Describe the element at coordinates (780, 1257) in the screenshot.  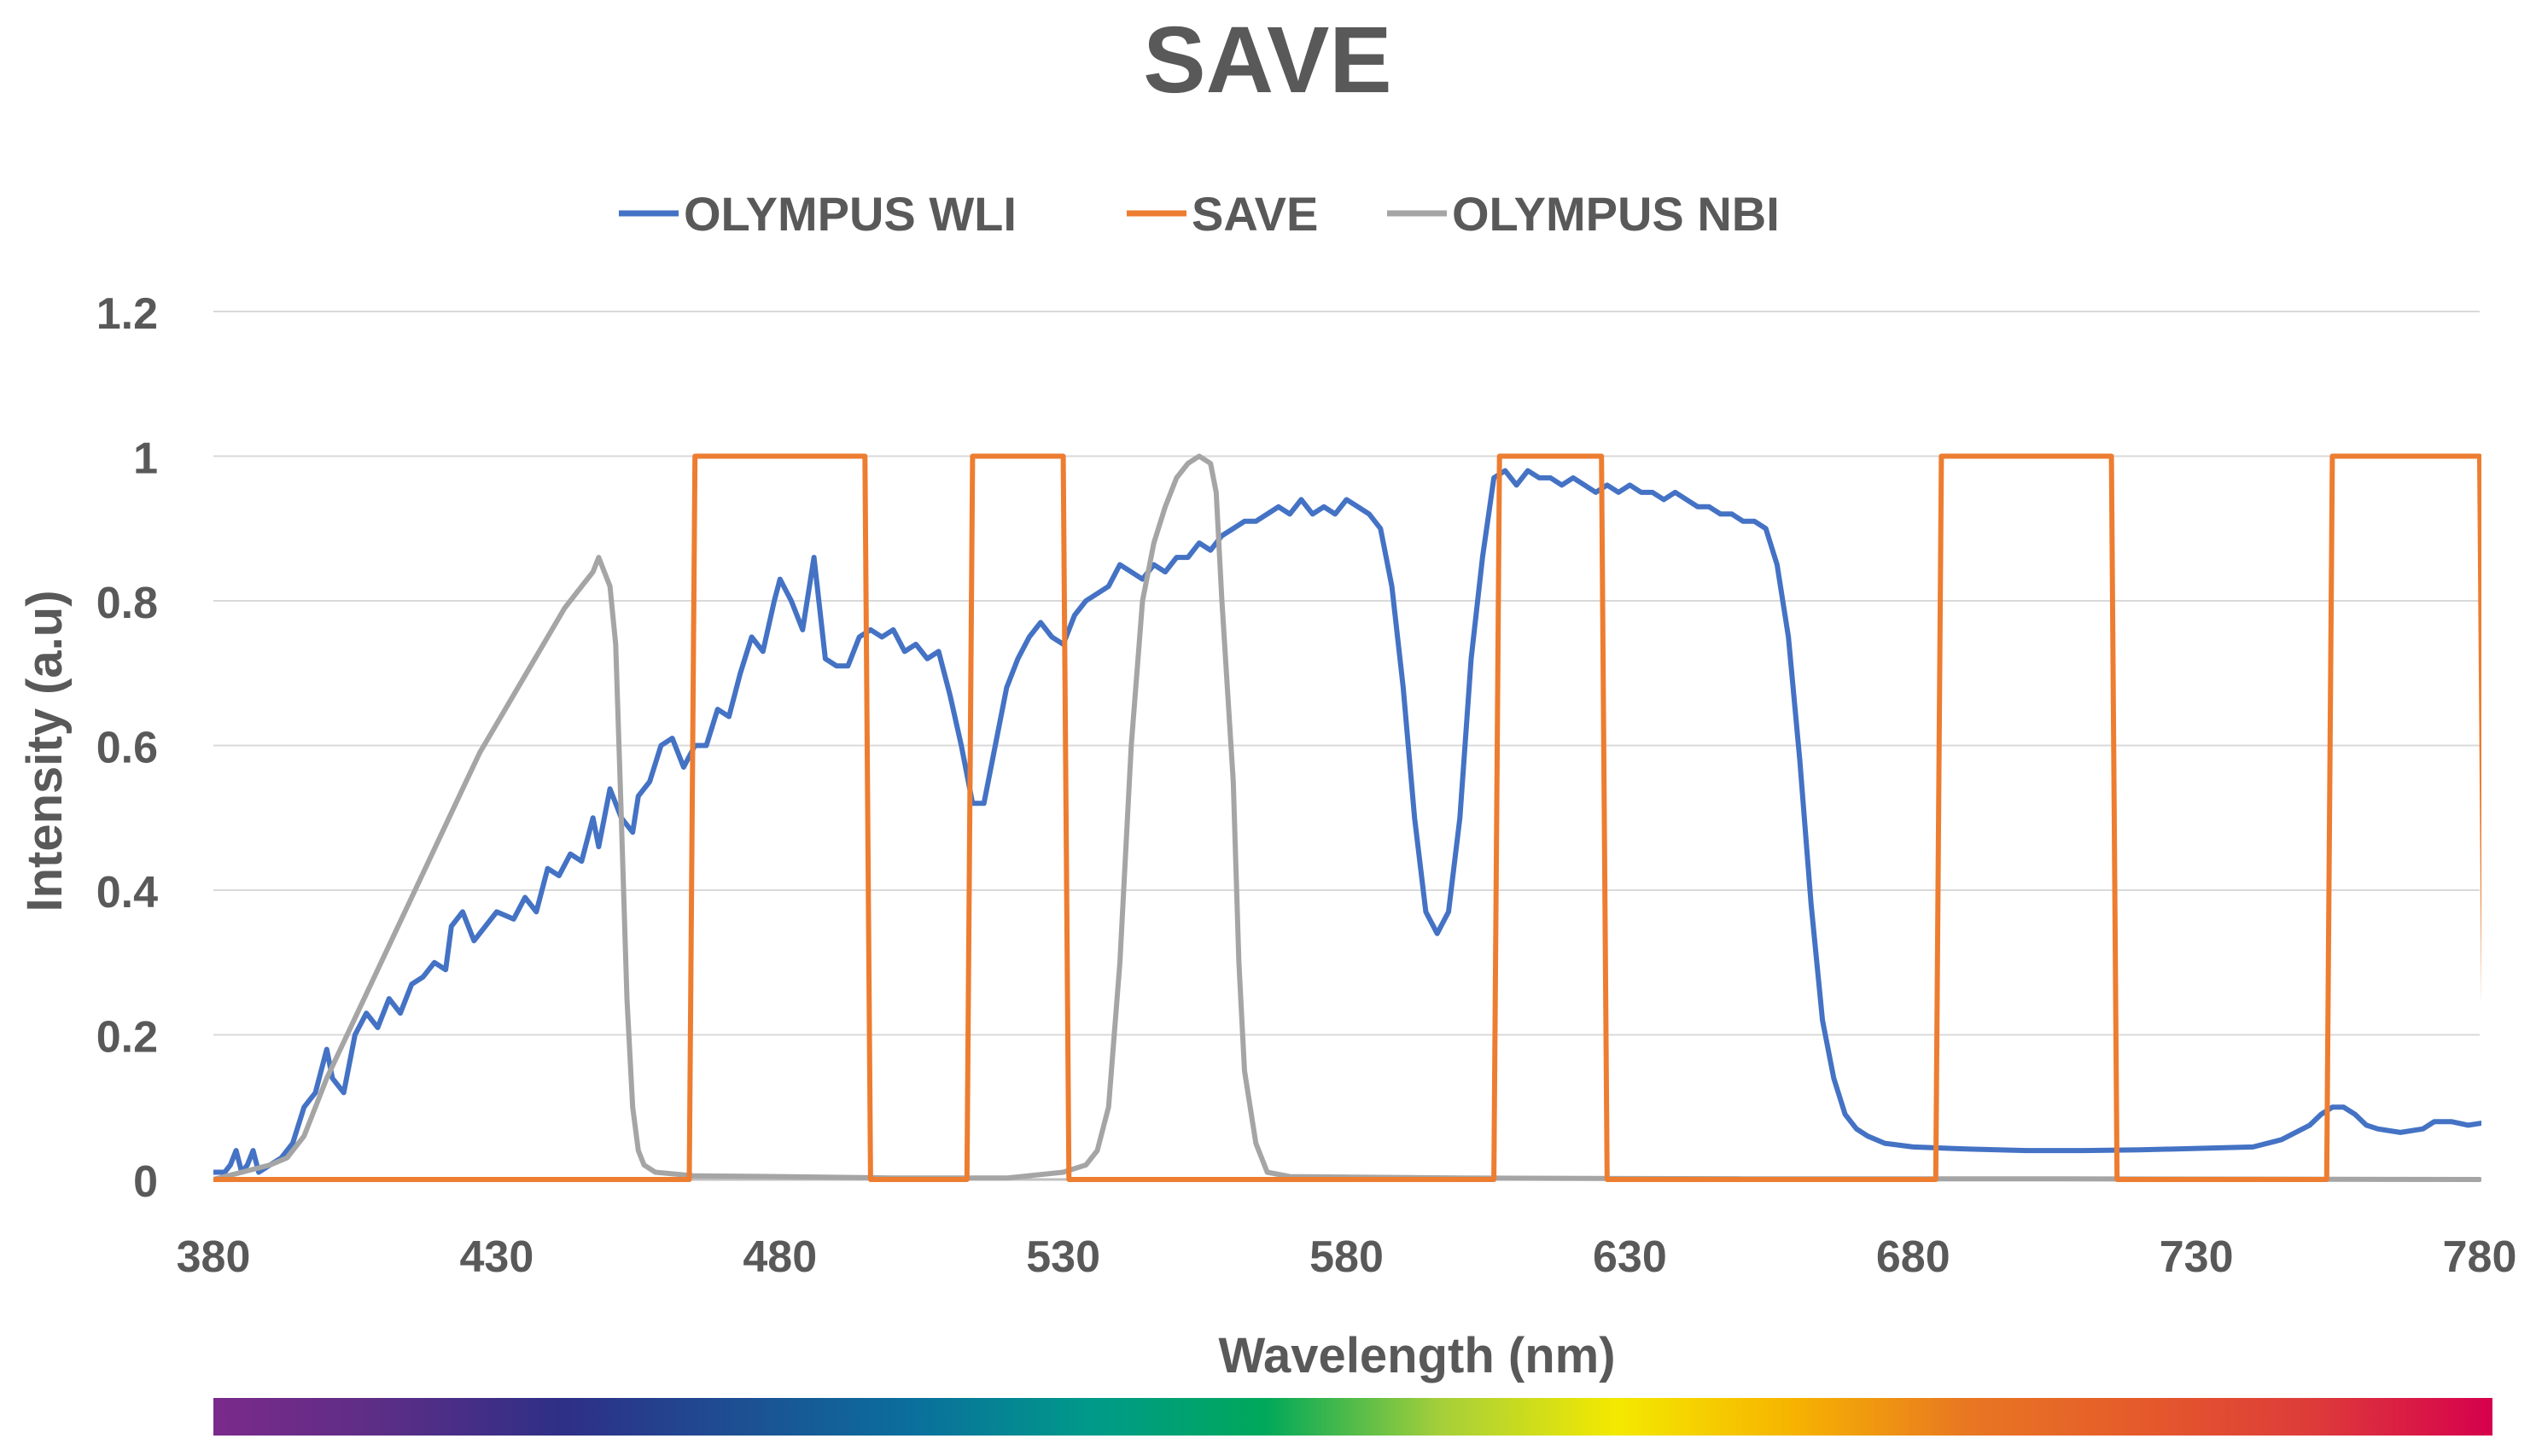
I see `x-tick-label: 480` at that location.